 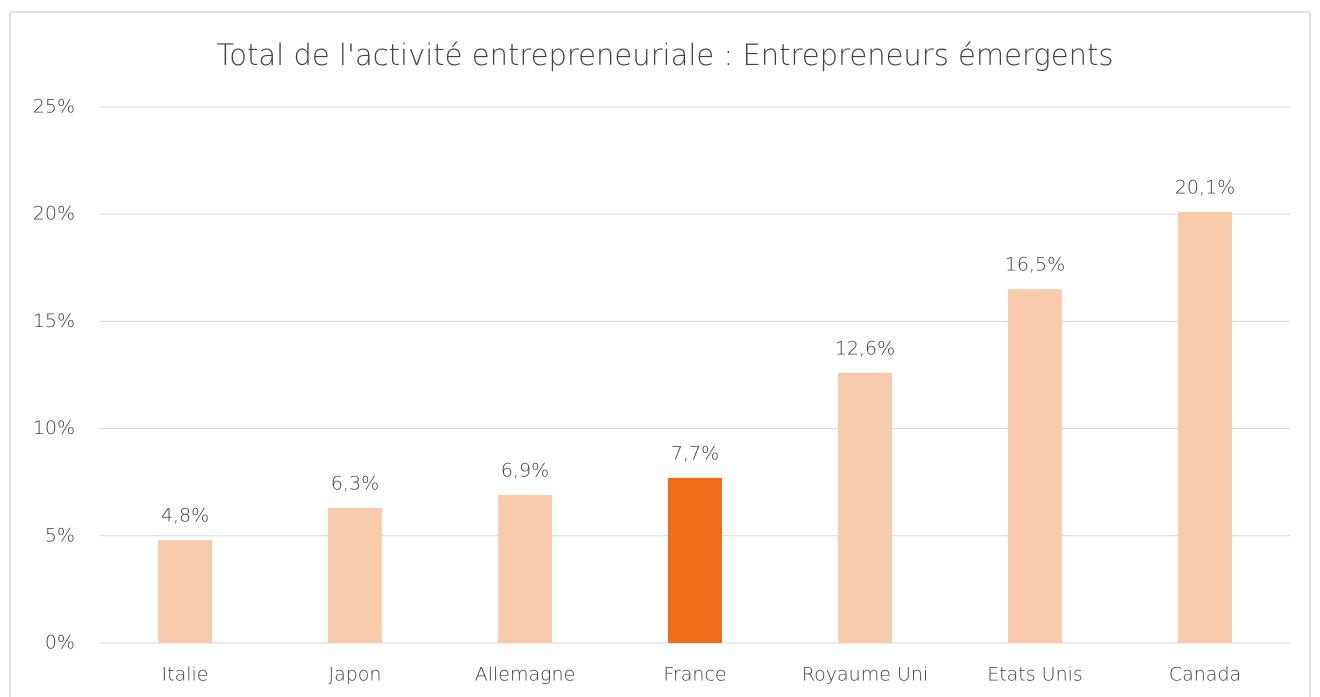 What do you see at coordinates (525, 471) in the screenshot?
I see `data-label: 6,9%` at bounding box center [525, 471].